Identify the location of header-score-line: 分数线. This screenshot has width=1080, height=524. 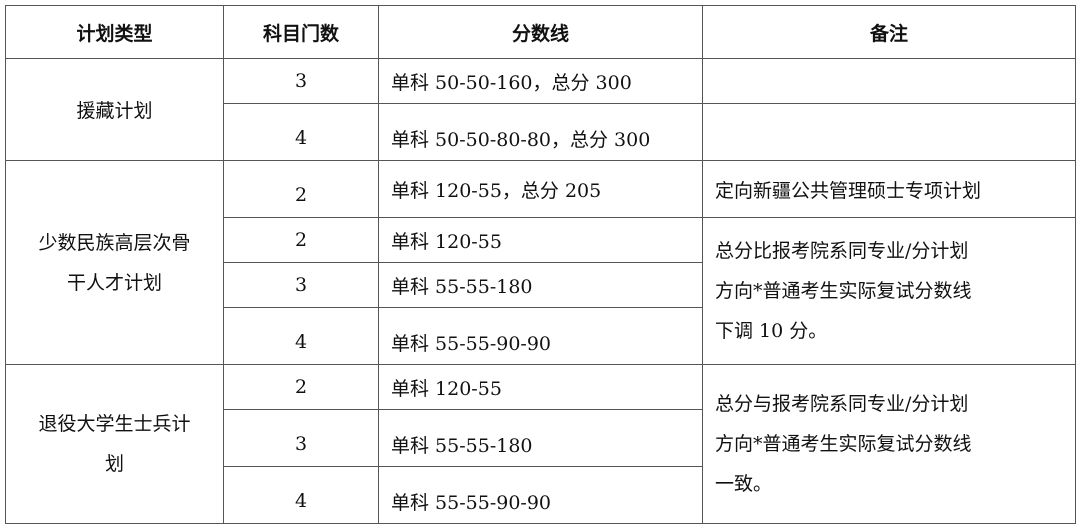
(540, 32).